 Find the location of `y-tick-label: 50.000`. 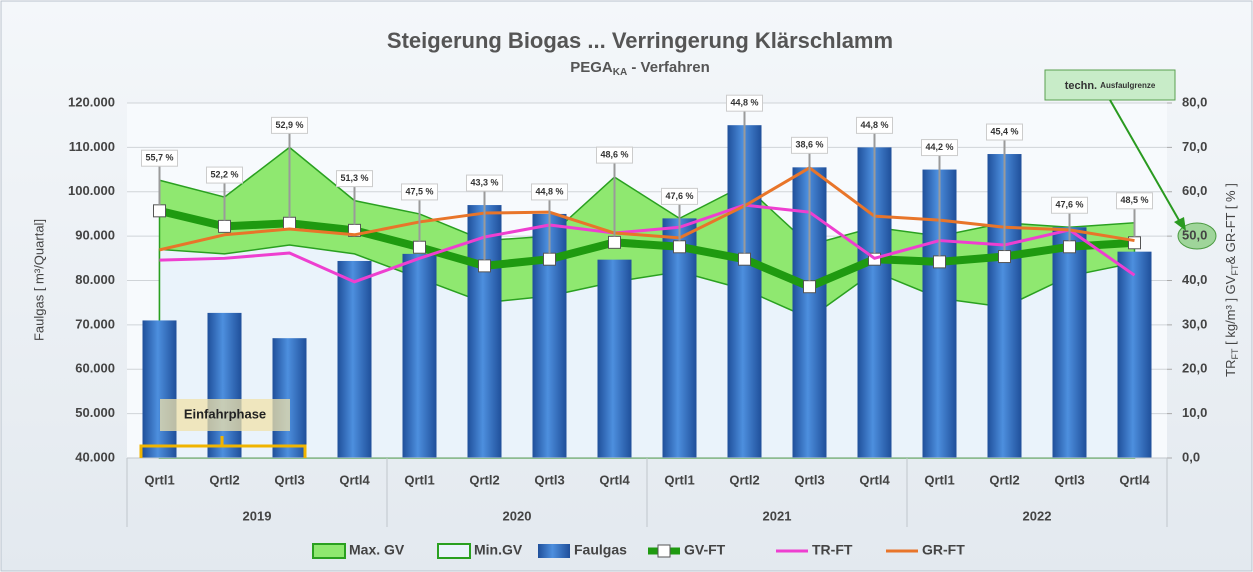

y-tick-label: 50.000 is located at coordinates (95, 412).